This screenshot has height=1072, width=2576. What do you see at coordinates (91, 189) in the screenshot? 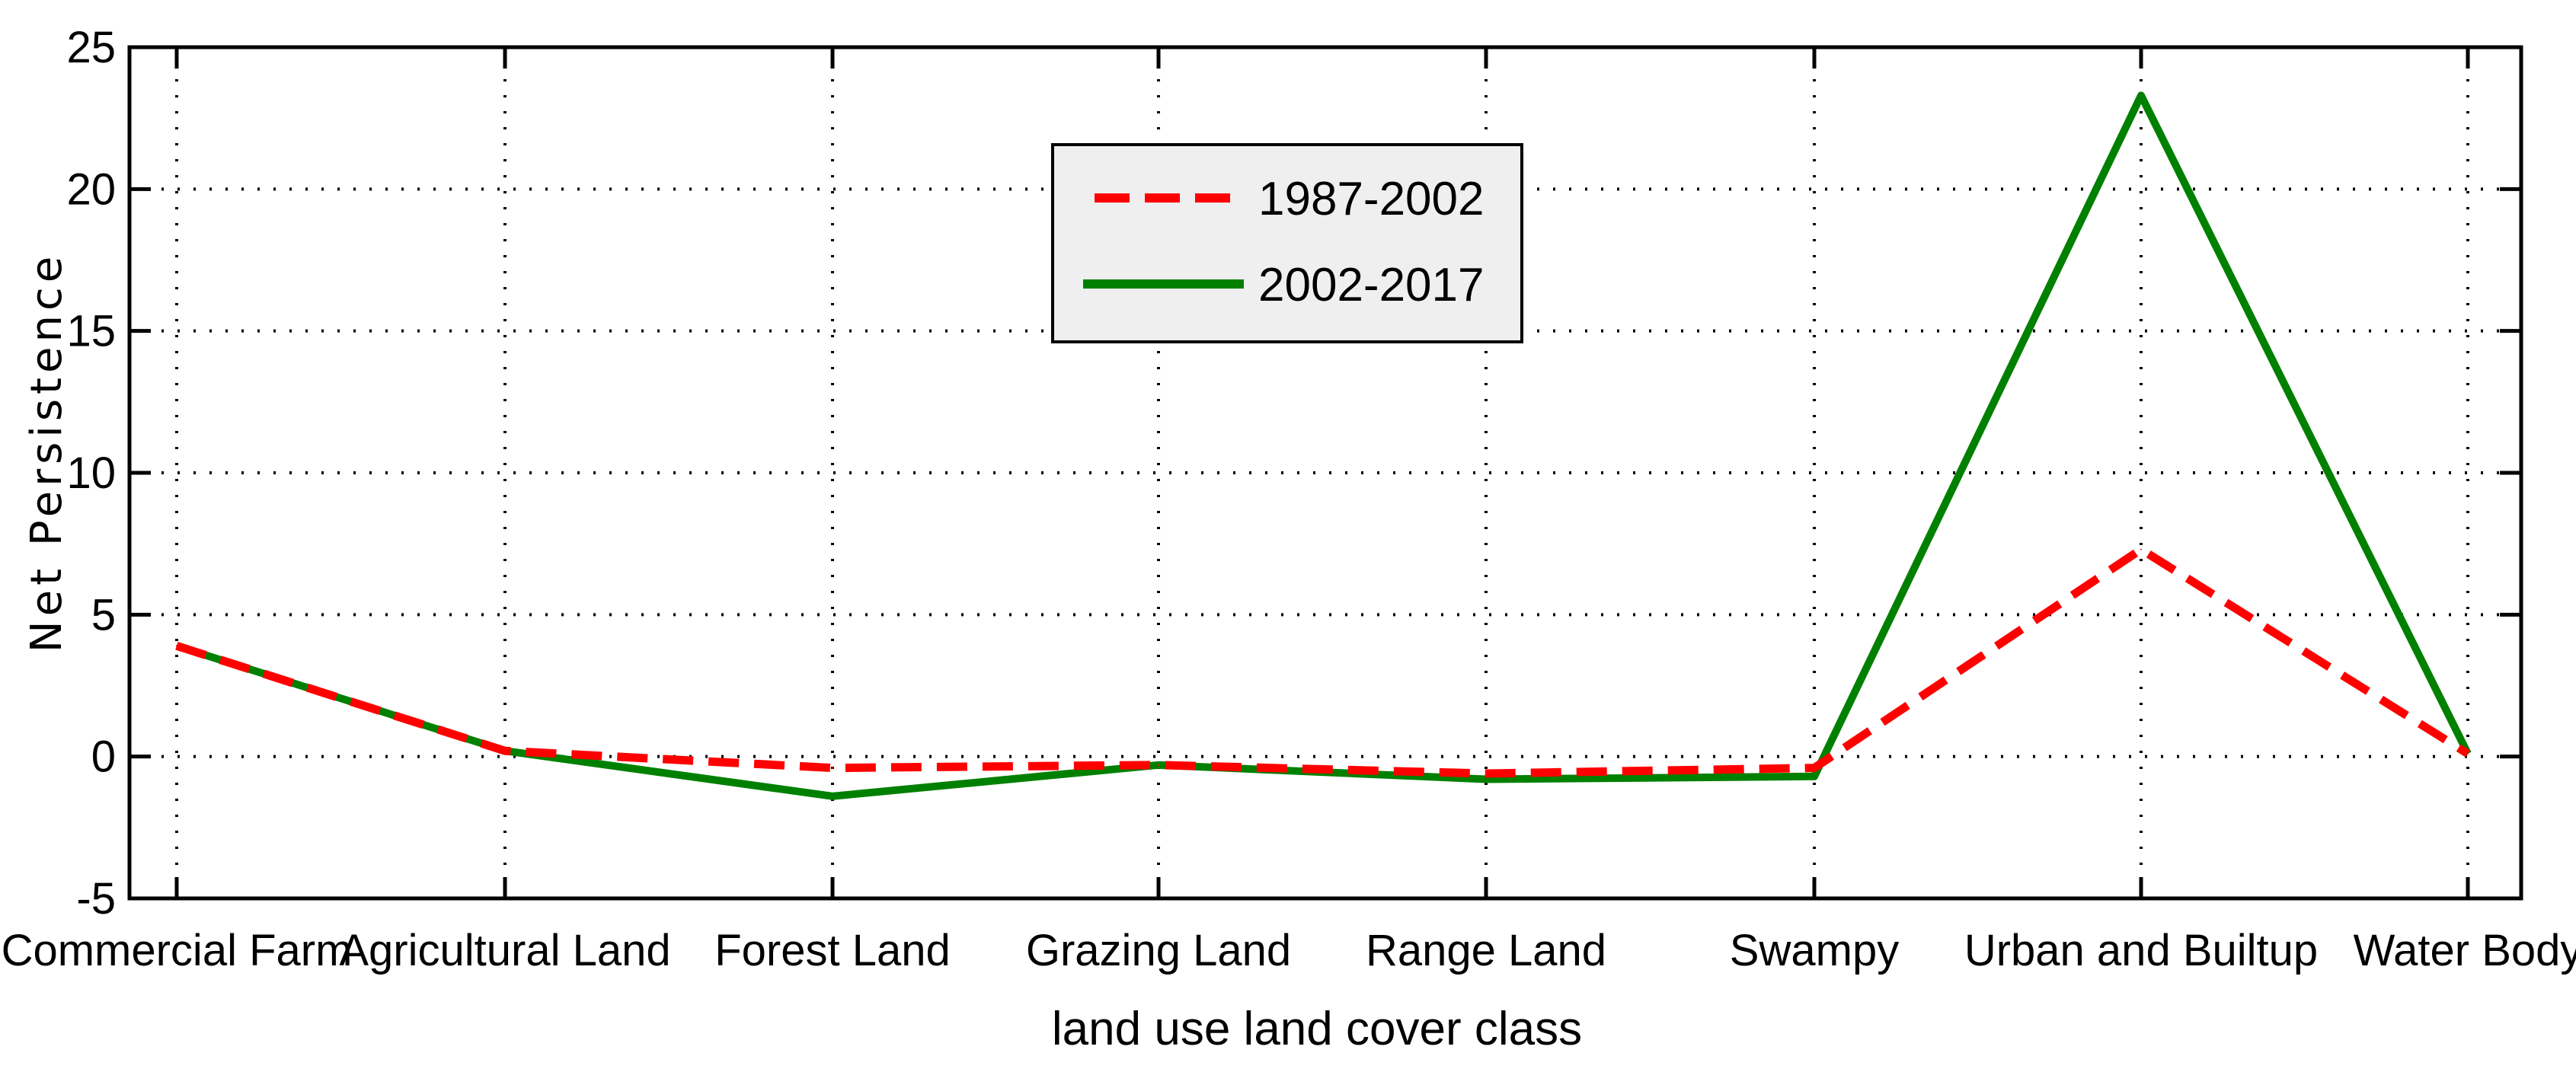
I see `y-tick-label-5: 20` at bounding box center [91, 189].